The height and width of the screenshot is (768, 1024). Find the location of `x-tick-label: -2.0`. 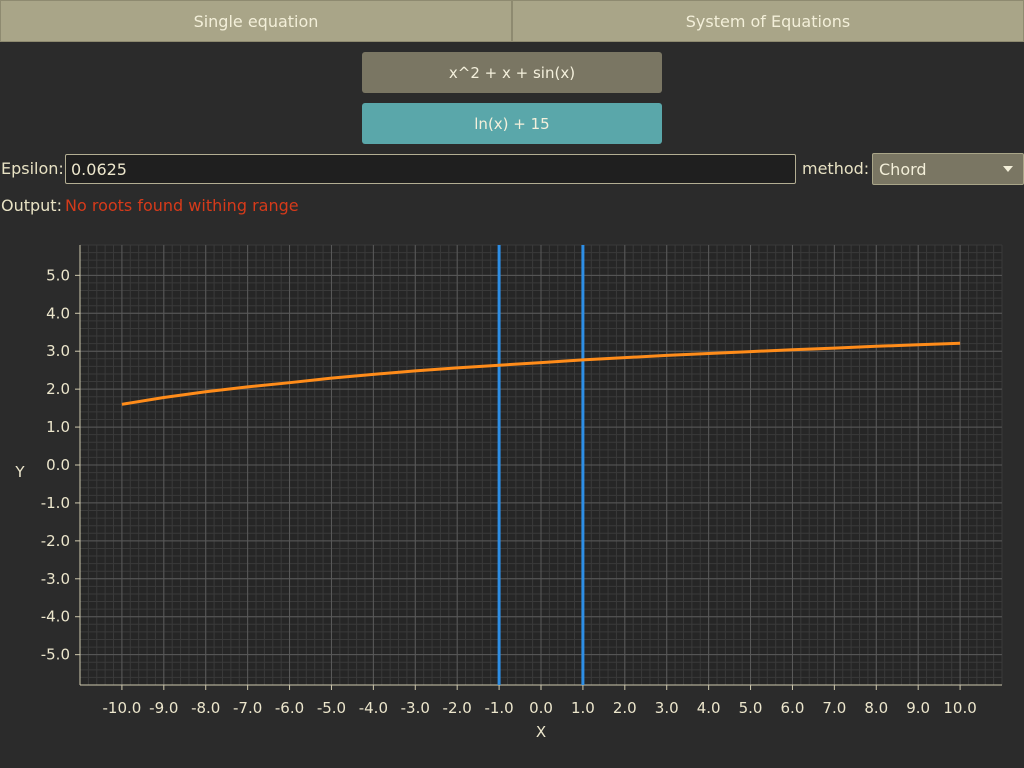

x-tick-label: -2.0 is located at coordinates (457, 708).